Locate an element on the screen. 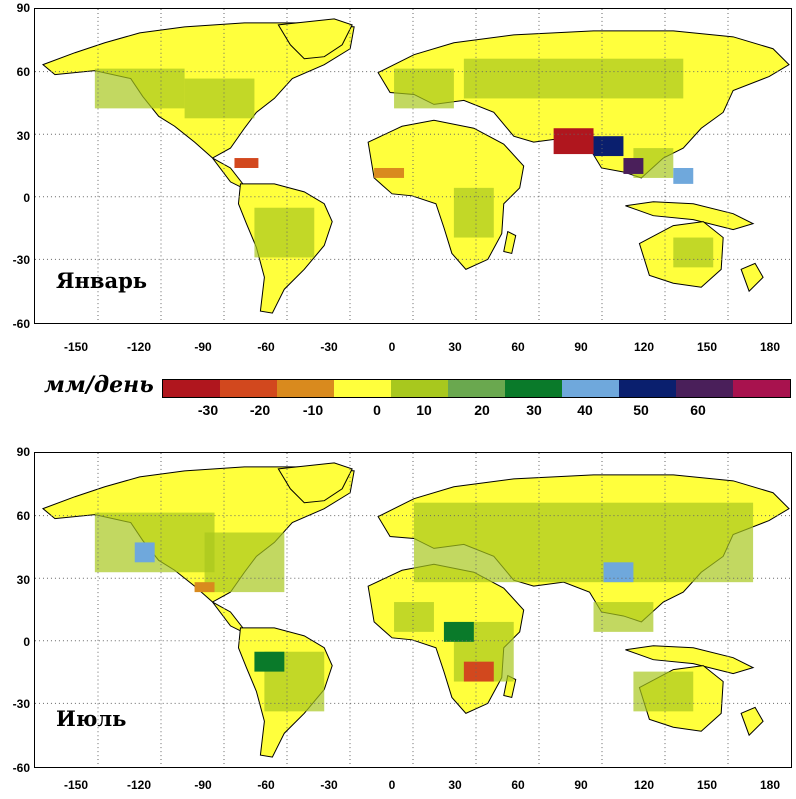  legend-tick: 30 is located at coordinates (534, 410).